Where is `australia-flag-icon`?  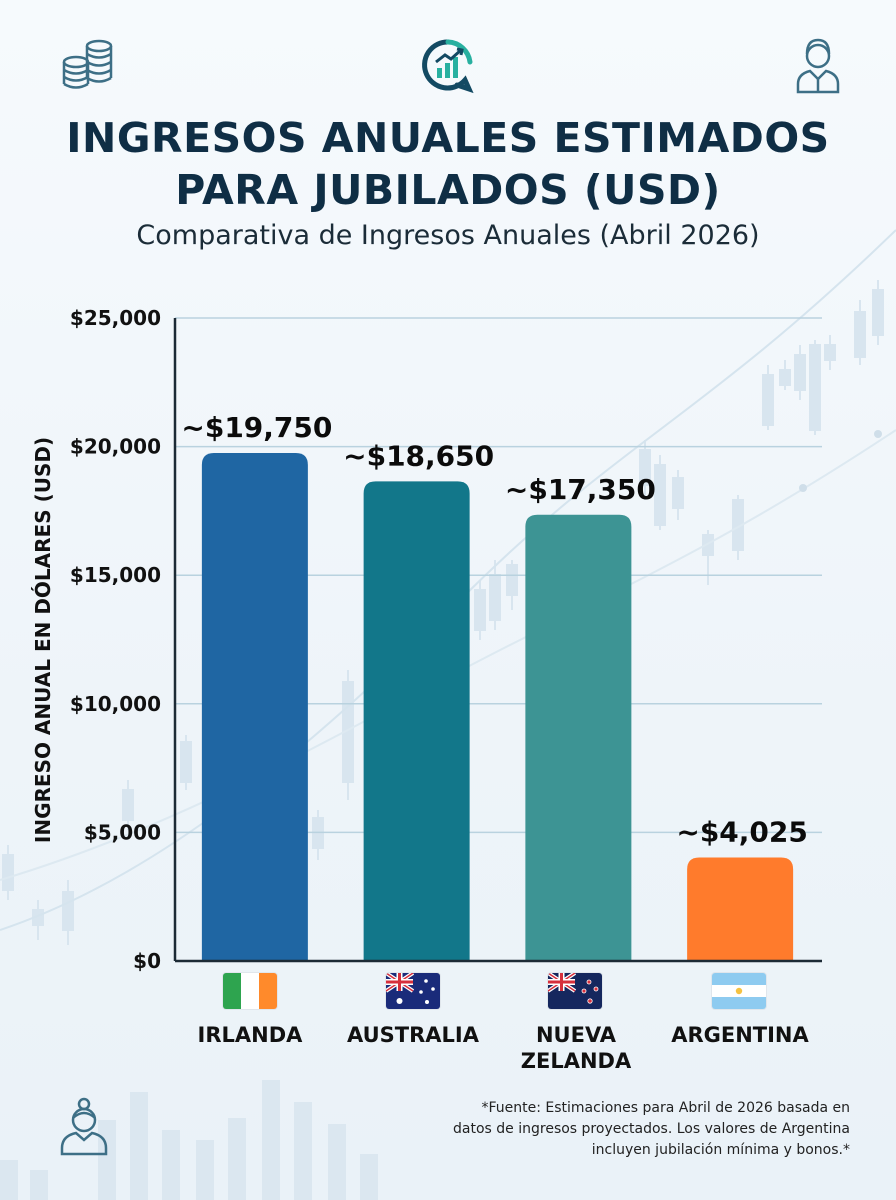 australia-flag-icon is located at coordinates (413, 991).